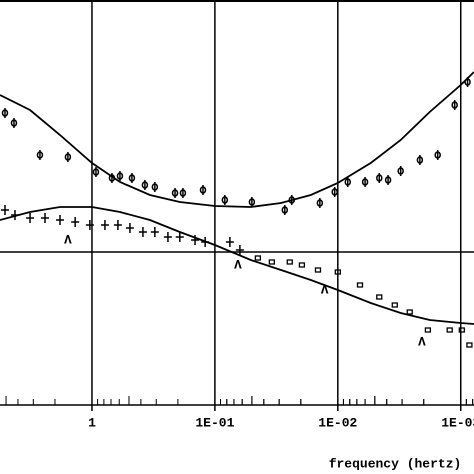 This screenshot has width=474, height=474. I want to click on x-tick-label: 1, so click(92, 422).